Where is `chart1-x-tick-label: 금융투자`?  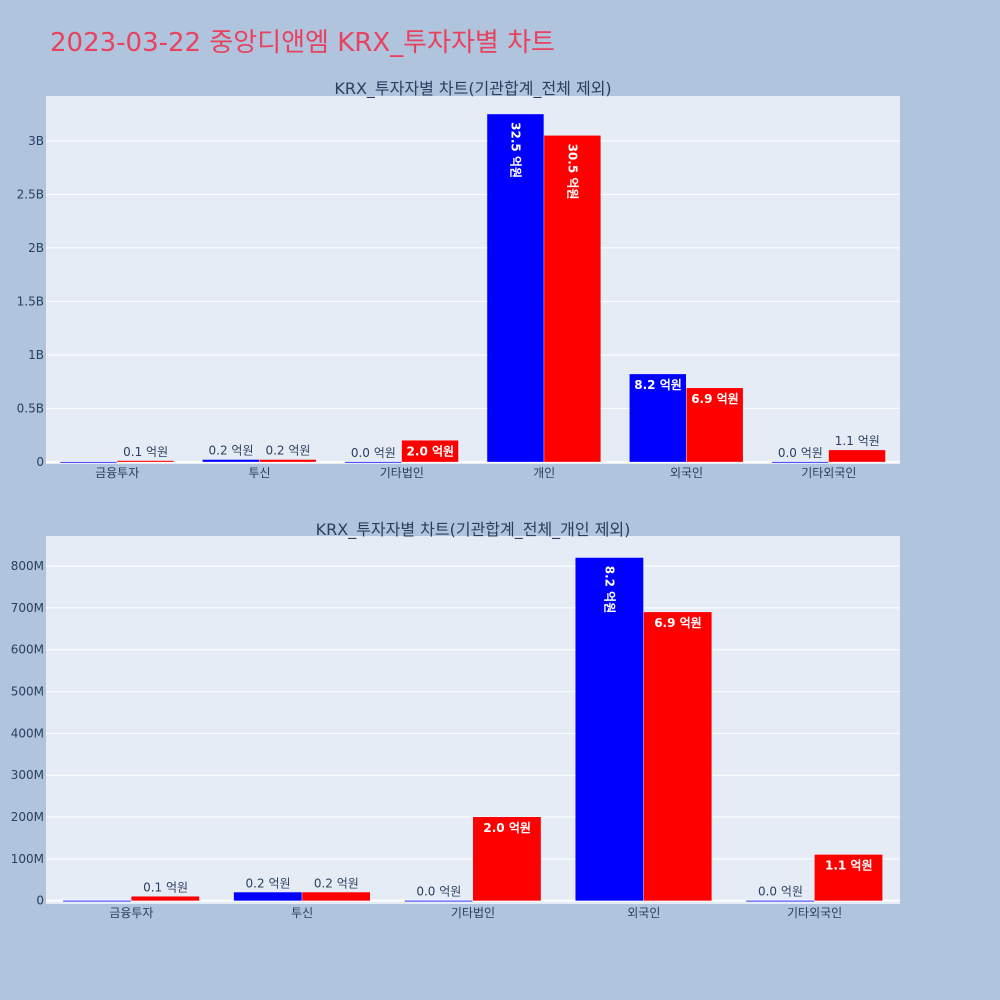
chart1-x-tick-label: 금융투자 is located at coordinates (117, 473).